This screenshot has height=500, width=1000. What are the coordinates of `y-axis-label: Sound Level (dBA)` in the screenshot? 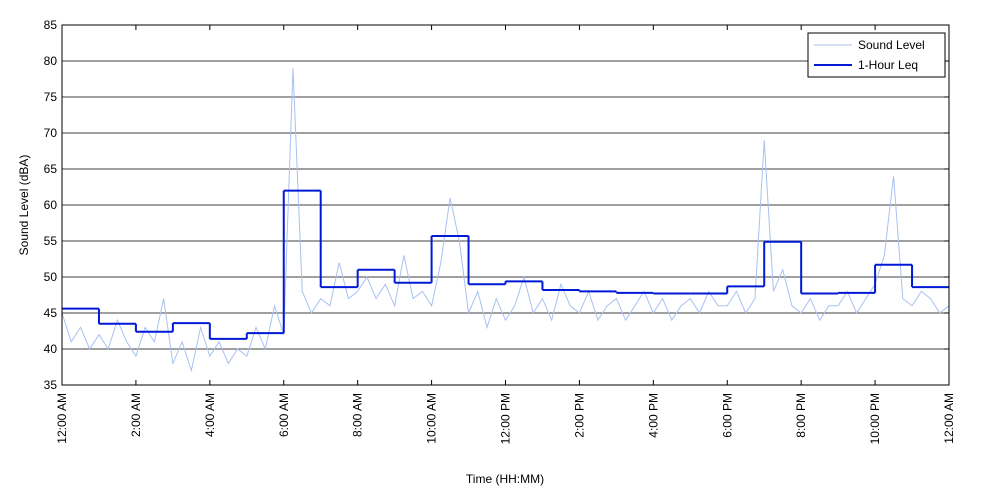 It's located at (24, 205).